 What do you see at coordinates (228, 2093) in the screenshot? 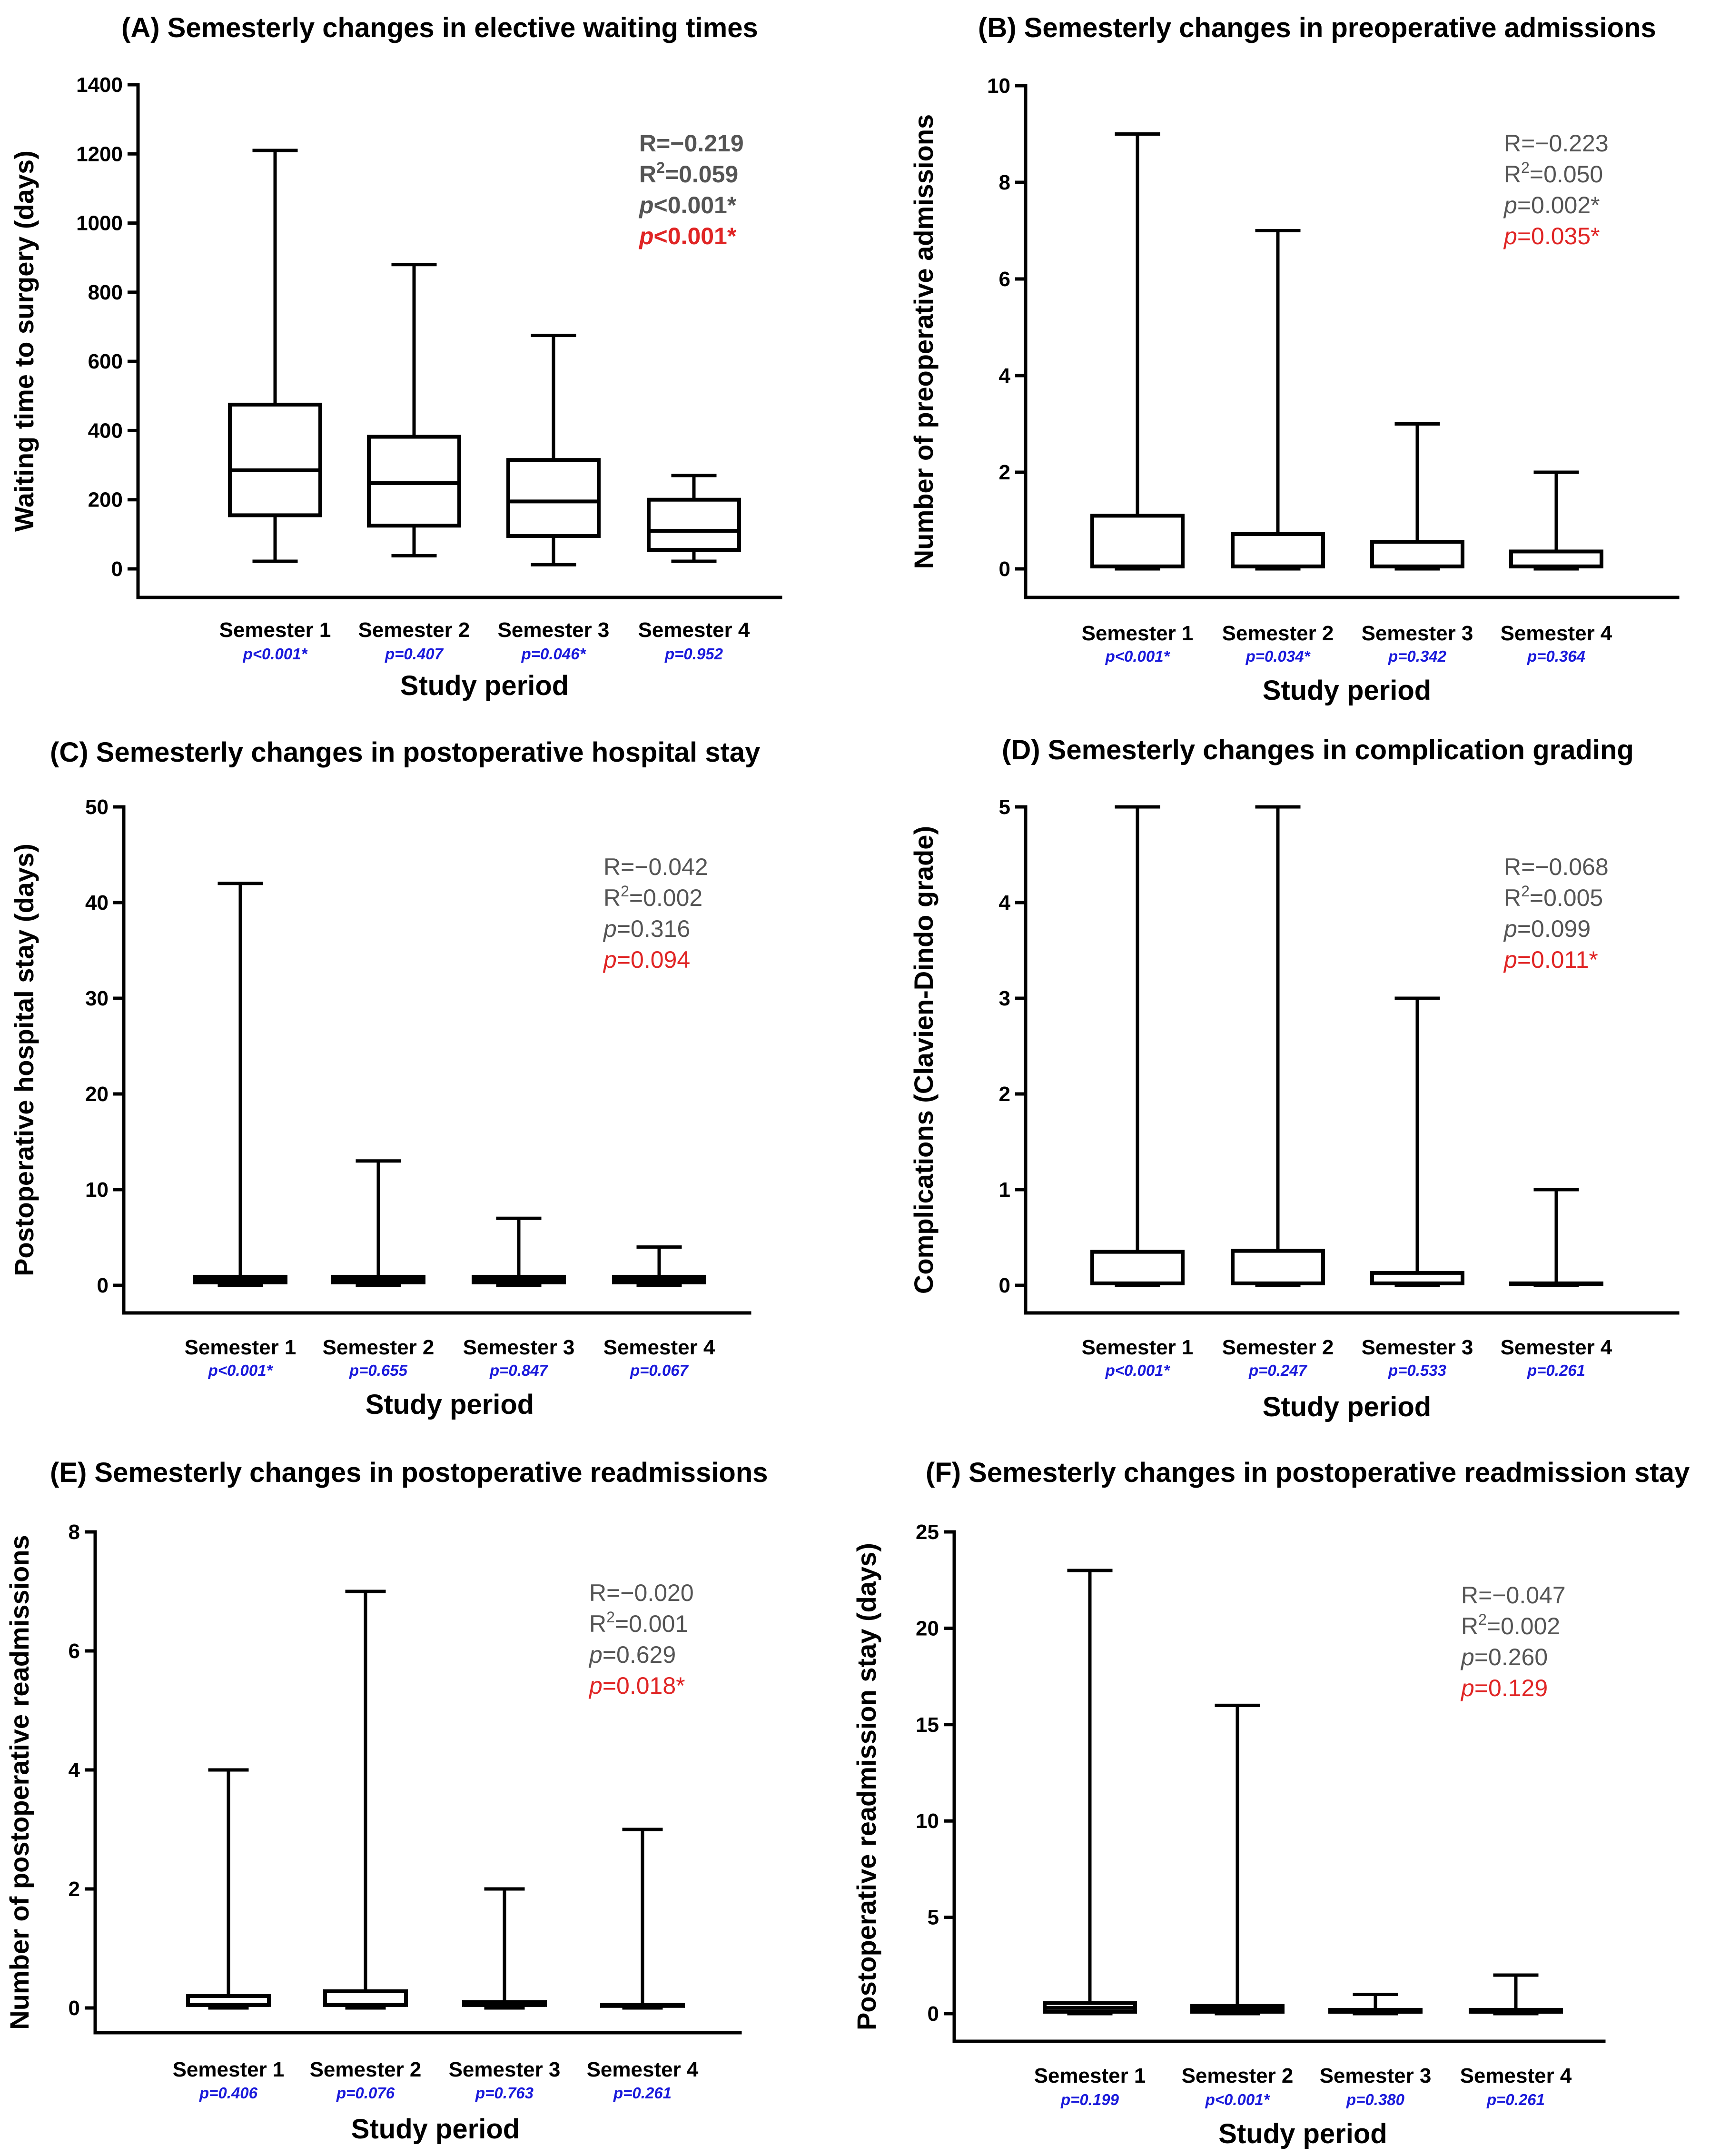
I see `category-p-value: p=0.406` at bounding box center [228, 2093].